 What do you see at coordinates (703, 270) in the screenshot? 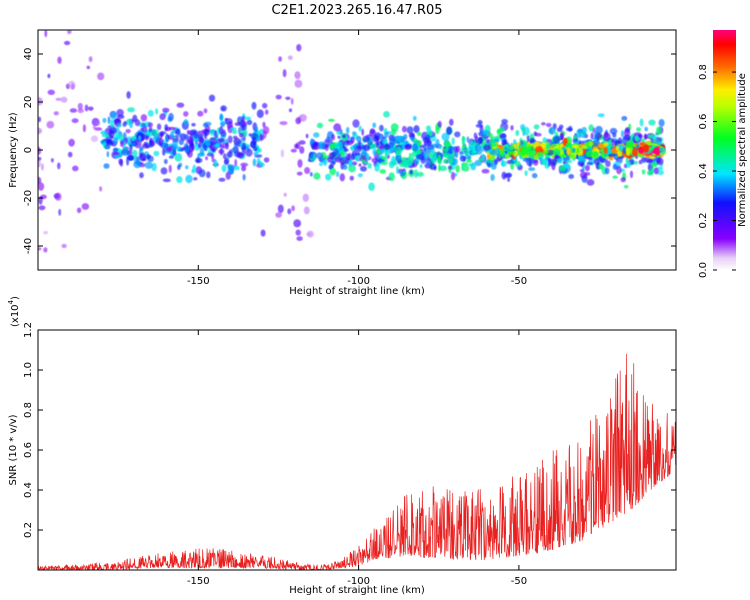
I see `colorbar-tick-label: 0.0` at bounding box center [703, 270].